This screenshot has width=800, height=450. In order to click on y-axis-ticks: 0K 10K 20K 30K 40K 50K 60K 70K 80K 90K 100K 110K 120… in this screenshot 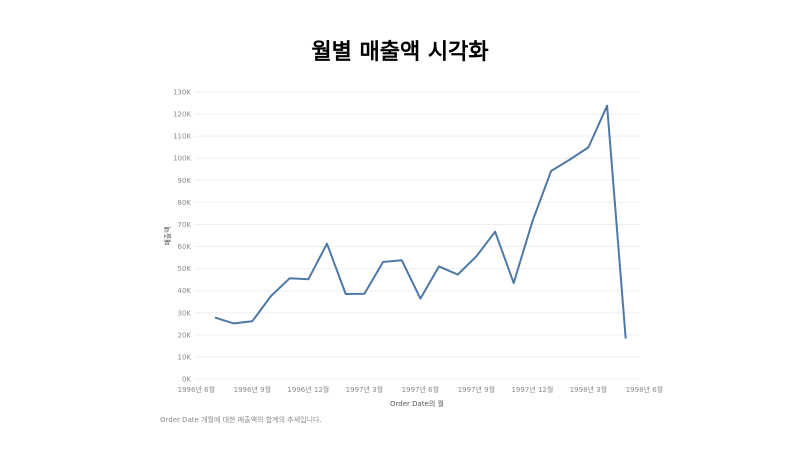, I will do `click(182, 236)`.